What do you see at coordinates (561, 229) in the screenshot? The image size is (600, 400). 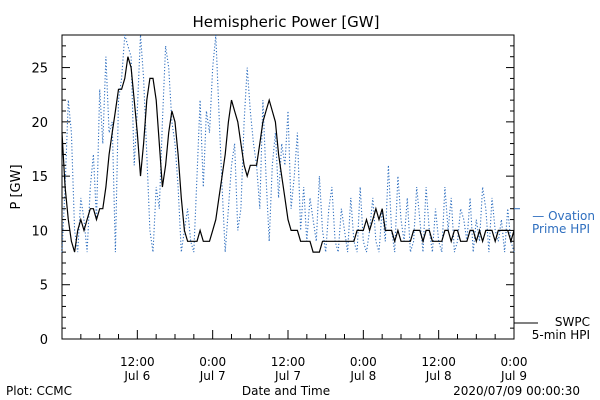 I see `ovation-legend-label: Prime HPI` at bounding box center [561, 229].